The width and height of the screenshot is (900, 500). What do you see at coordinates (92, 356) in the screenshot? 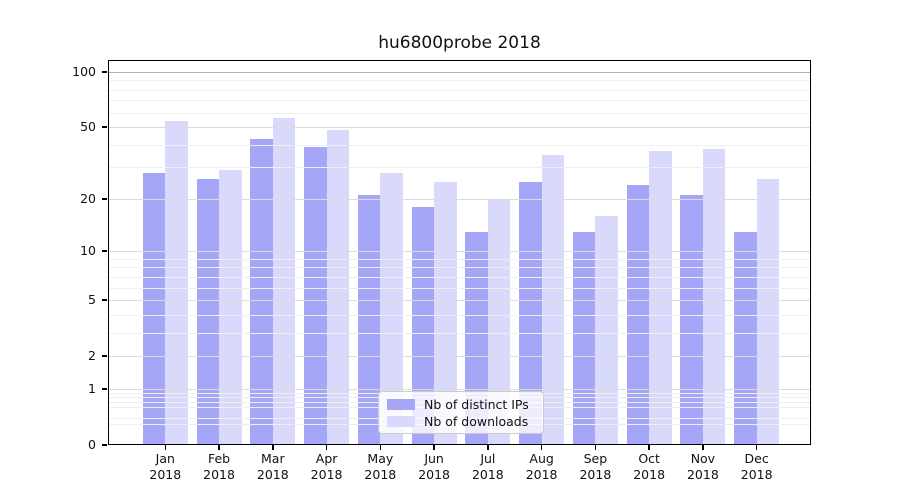
I see `y-tick-label: 2` at bounding box center [92, 356].